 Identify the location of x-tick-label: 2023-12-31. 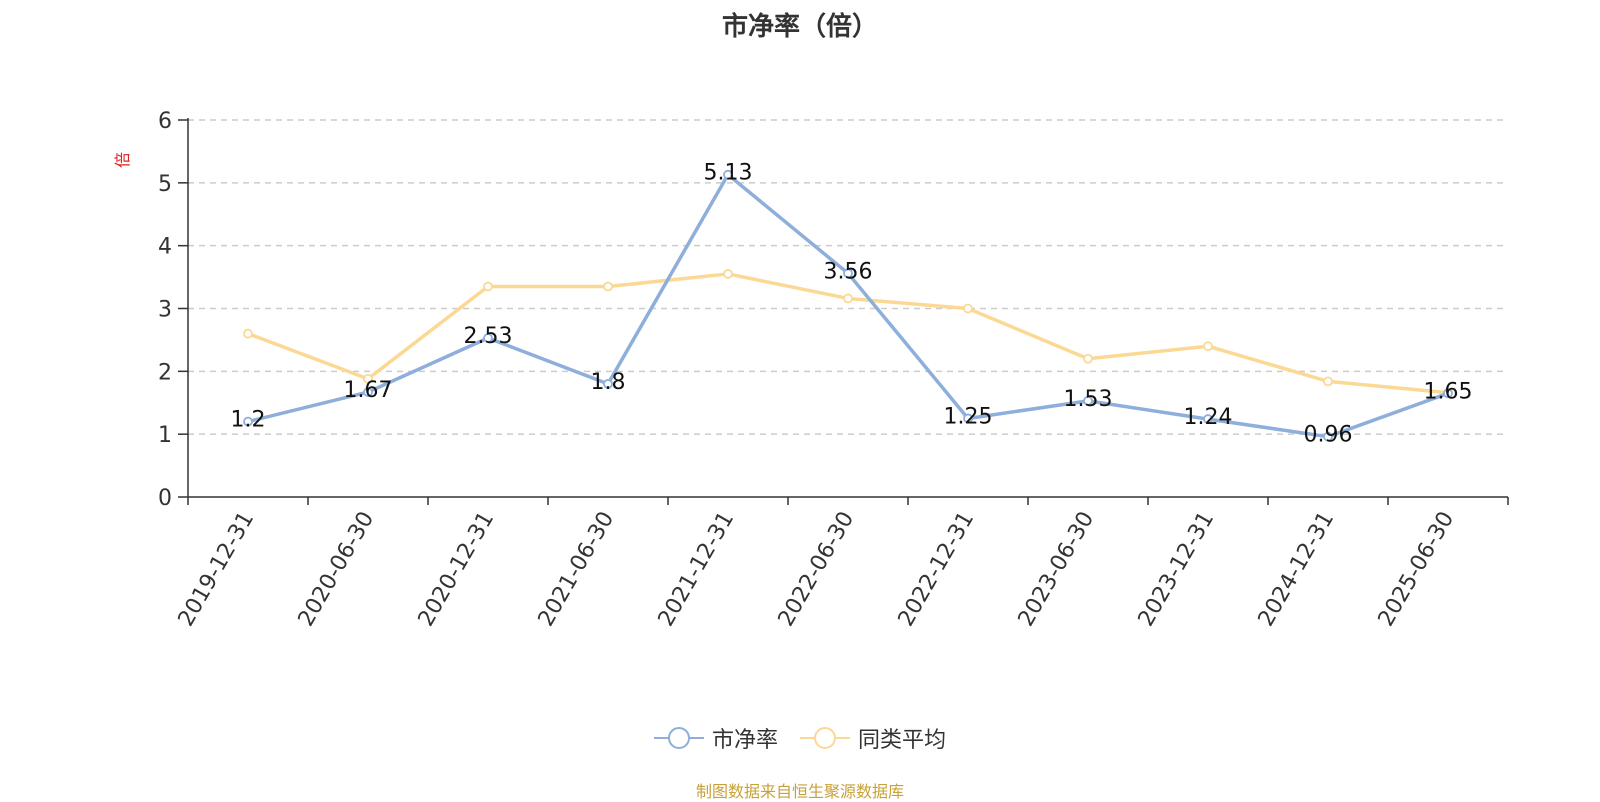
(1177, 569).